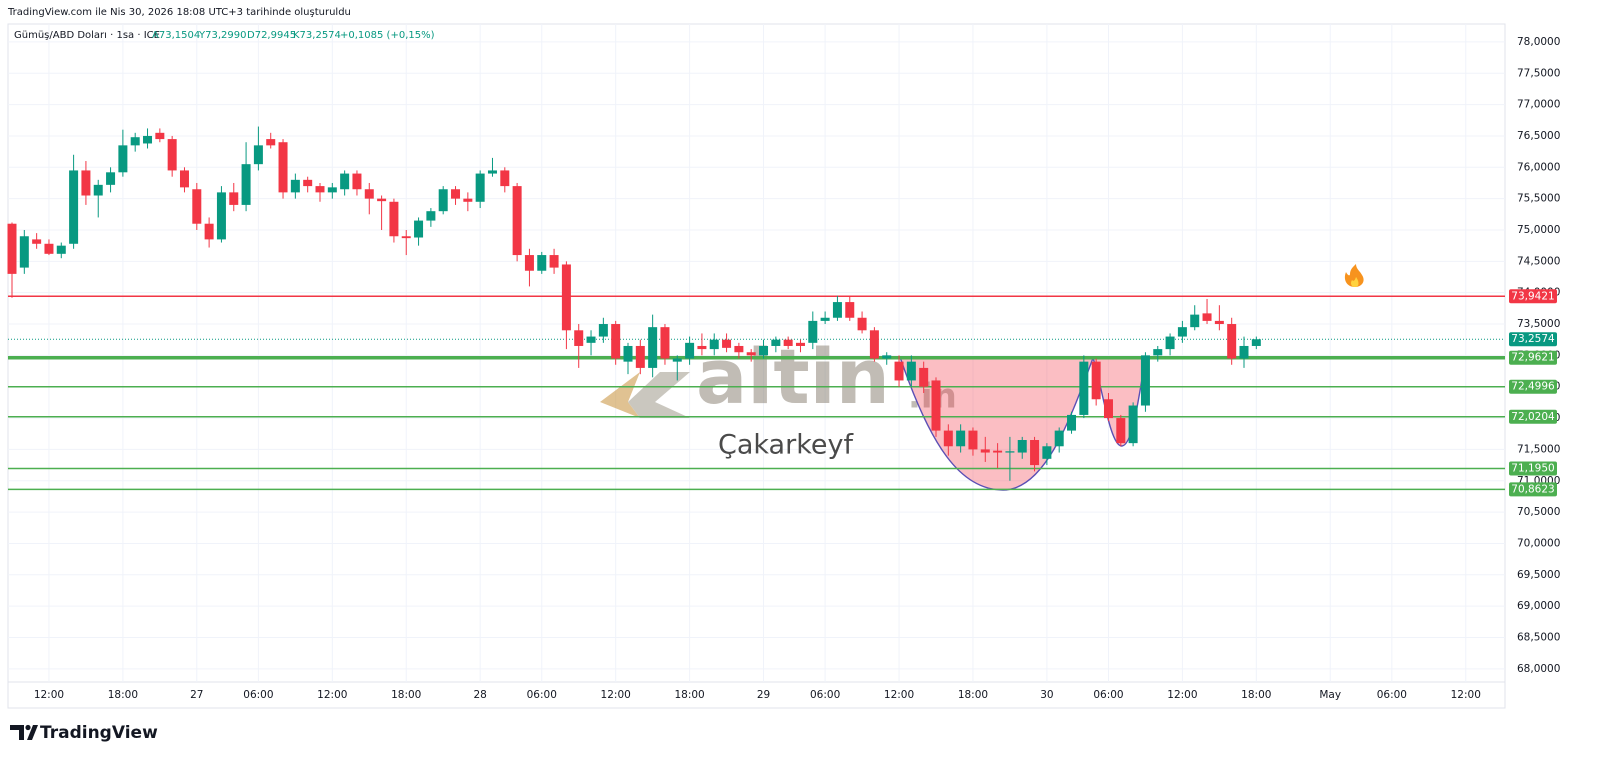  I want to click on price-tag-label: 73,2574, so click(1533, 339).